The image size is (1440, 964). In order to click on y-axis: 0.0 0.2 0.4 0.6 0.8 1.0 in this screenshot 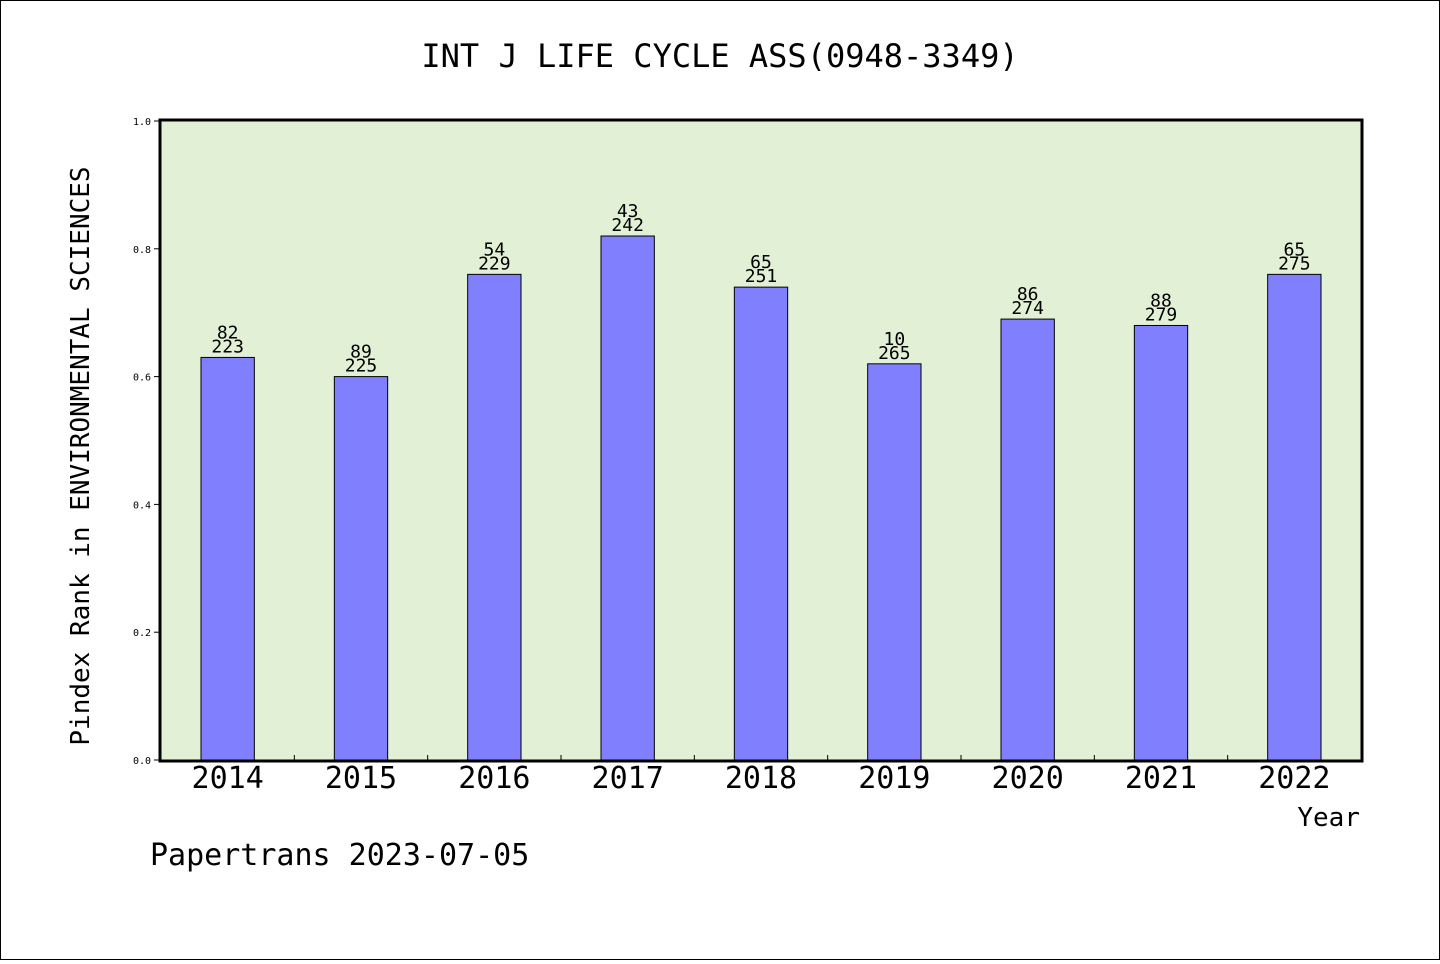, I will do `click(147, 442)`.